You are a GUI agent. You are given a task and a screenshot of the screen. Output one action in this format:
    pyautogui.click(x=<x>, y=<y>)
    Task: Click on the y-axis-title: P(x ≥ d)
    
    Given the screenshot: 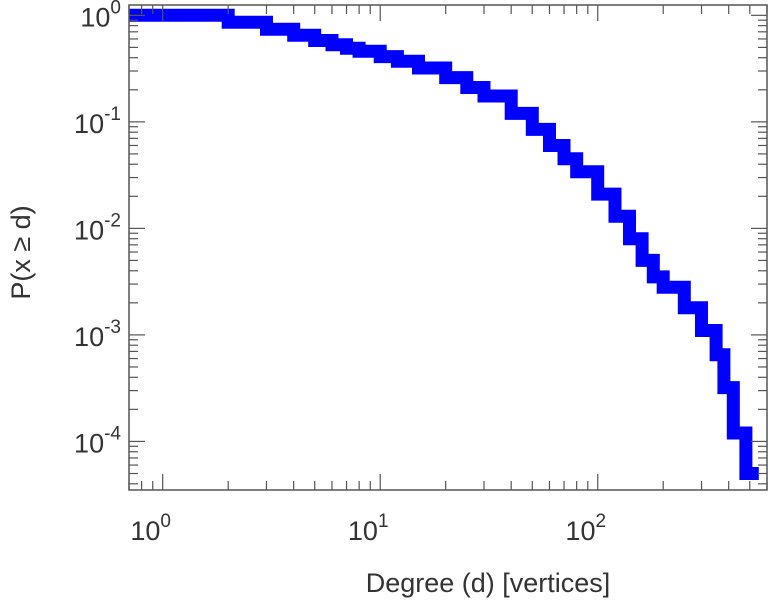 What is the action you would take?
    pyautogui.click(x=21, y=252)
    